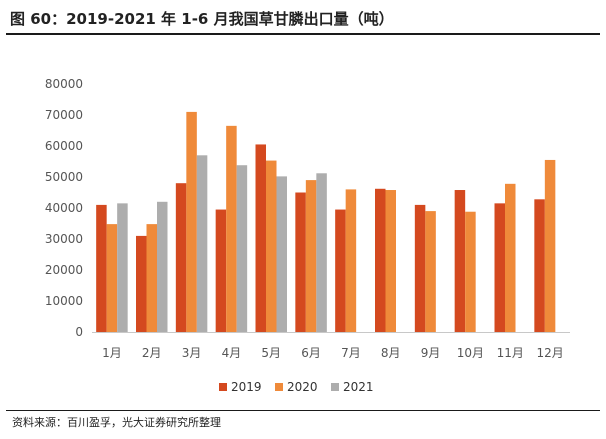 Image resolution: width=606 pixels, height=439 pixels. What do you see at coordinates (246, 387) in the screenshot?
I see `legend-label: 2019` at bounding box center [246, 387].